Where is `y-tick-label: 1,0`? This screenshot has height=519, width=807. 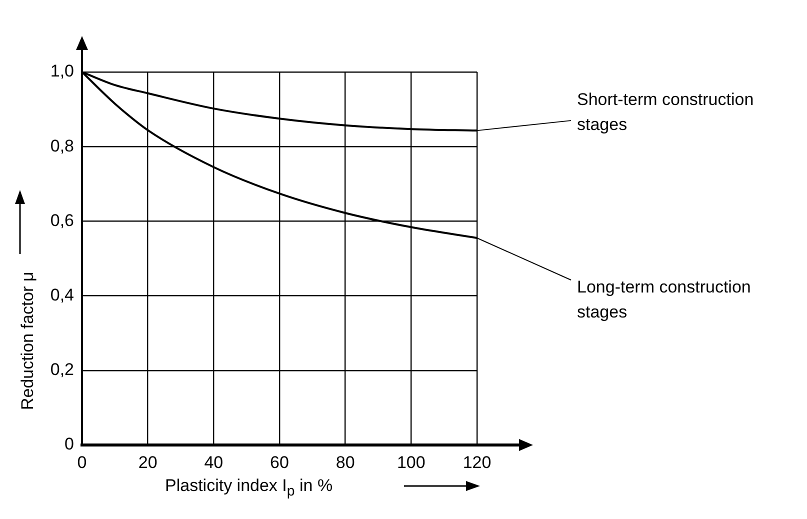
y-tick-label: 1,0 is located at coordinates (62, 71).